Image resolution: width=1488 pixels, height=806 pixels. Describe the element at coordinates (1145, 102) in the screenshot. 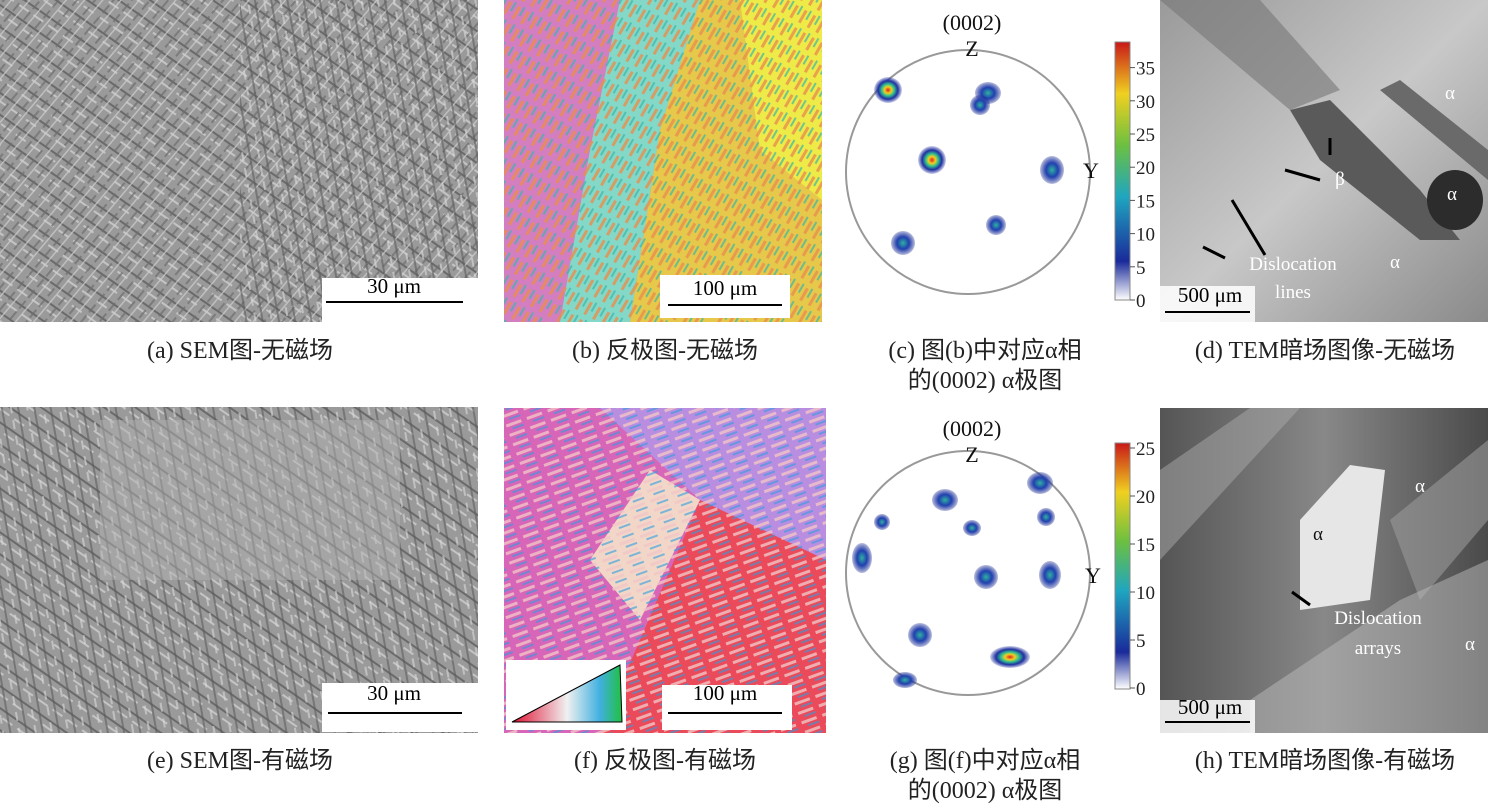

I see `colorbar-tick-label: 30` at that location.